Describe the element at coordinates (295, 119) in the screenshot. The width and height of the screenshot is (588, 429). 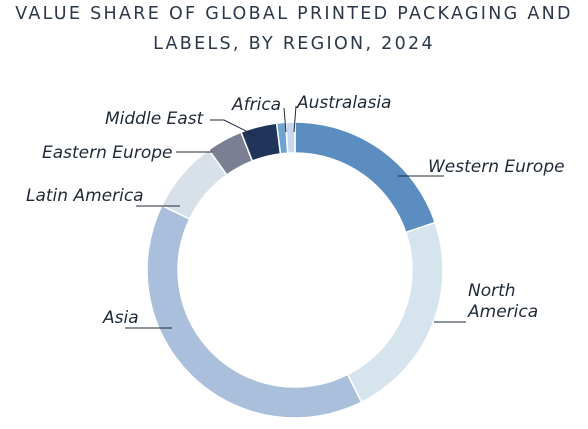
I see `leader-australasia` at that location.